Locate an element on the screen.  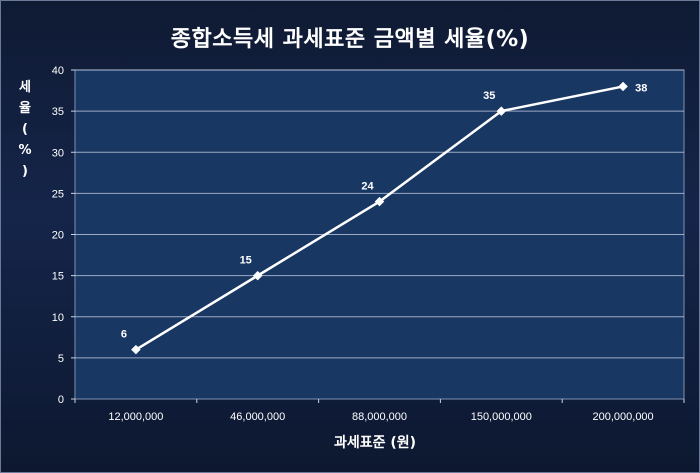
data-label: 35 is located at coordinates (489, 96).